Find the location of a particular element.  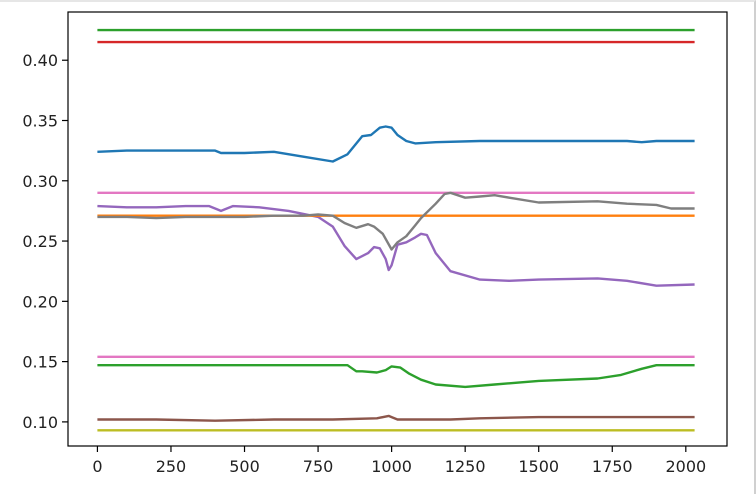

x-tick-label: 2000 is located at coordinates (685, 466).